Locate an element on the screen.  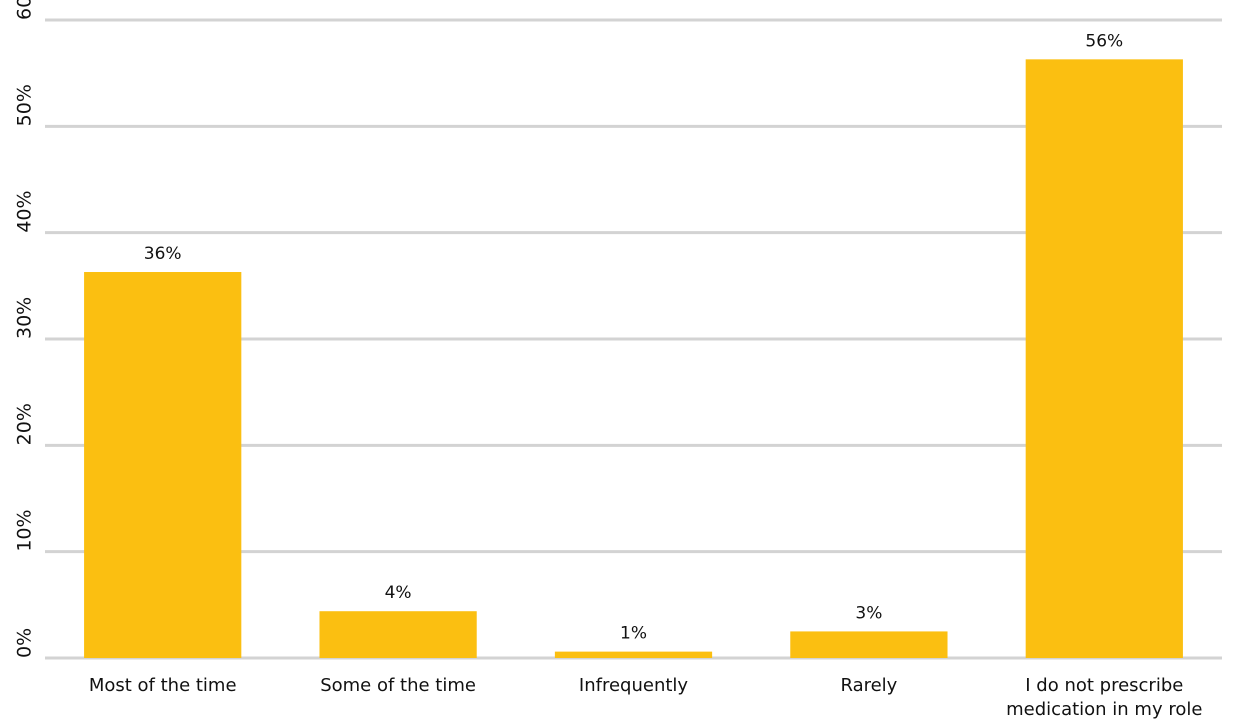
x-tick-label: Some of the time is located at coordinates (398, 685).